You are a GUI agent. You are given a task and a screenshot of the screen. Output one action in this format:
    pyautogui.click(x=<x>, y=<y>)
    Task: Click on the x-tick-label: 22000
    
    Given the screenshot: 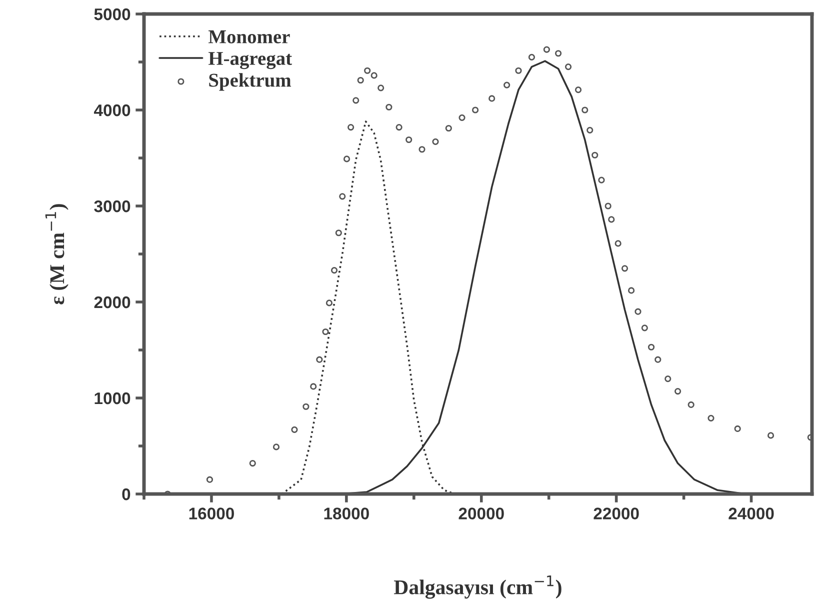 What is the action you would take?
    pyautogui.click(x=616, y=514)
    